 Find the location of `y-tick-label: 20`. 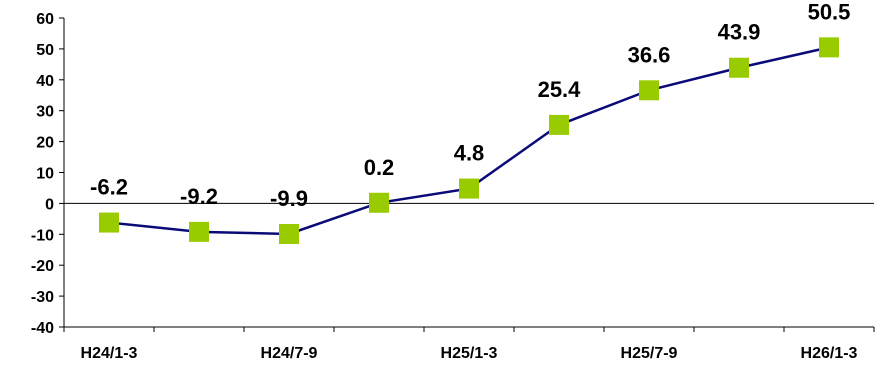

y-tick-label: 20 is located at coordinates (45, 143).